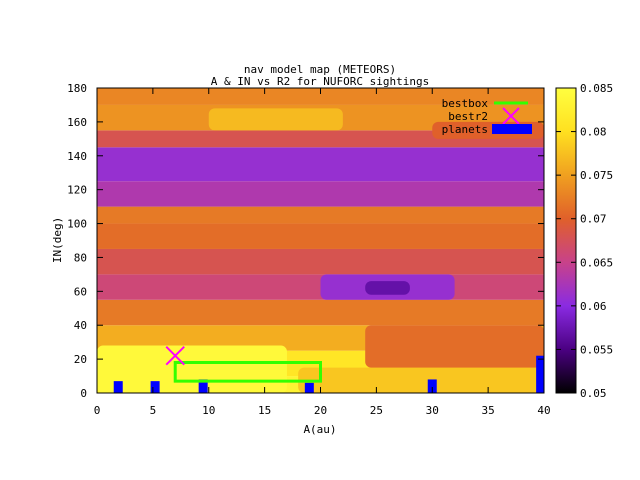 The height and width of the screenshot is (480, 640). I want to click on colorbar-tick-label: 0.08, so click(593, 132).